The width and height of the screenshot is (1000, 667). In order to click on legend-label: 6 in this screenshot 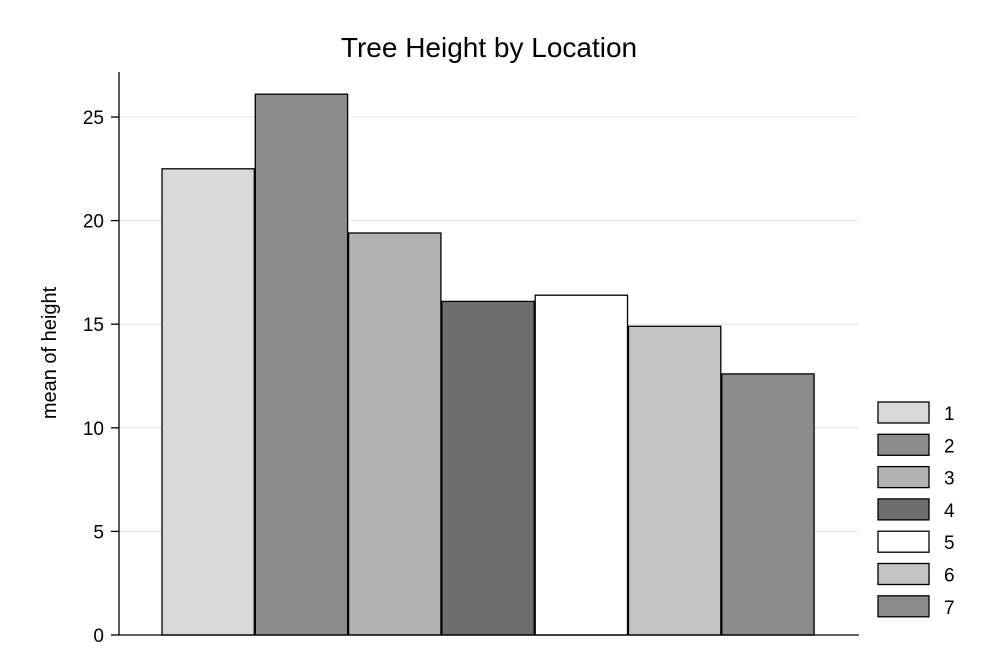, I will do `click(949, 576)`.